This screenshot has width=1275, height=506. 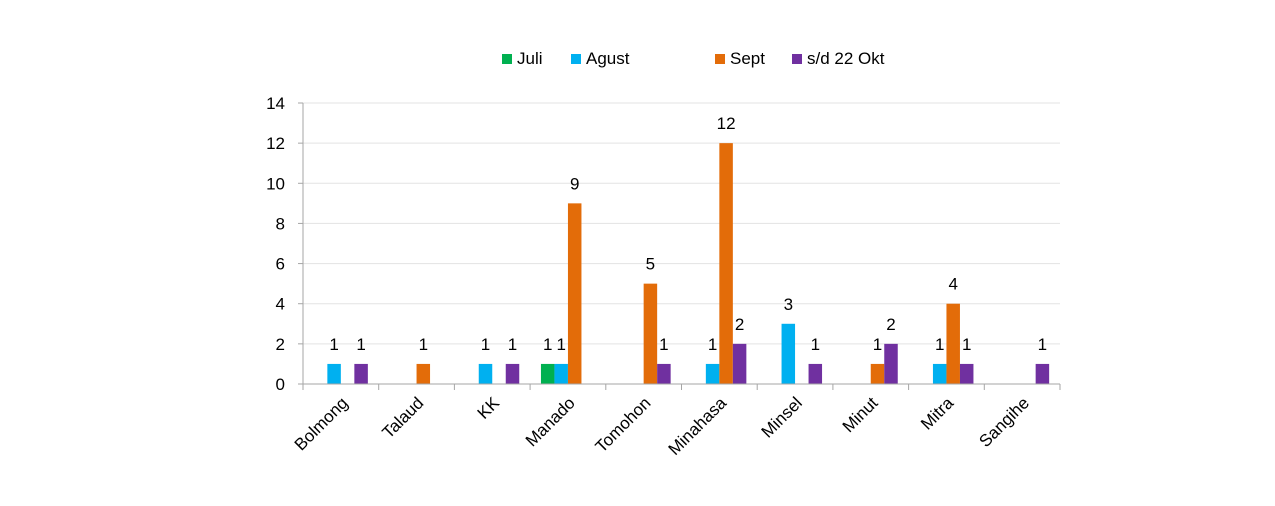 What do you see at coordinates (953, 343) in the screenshot?
I see `bar-sept-mitra` at bounding box center [953, 343].